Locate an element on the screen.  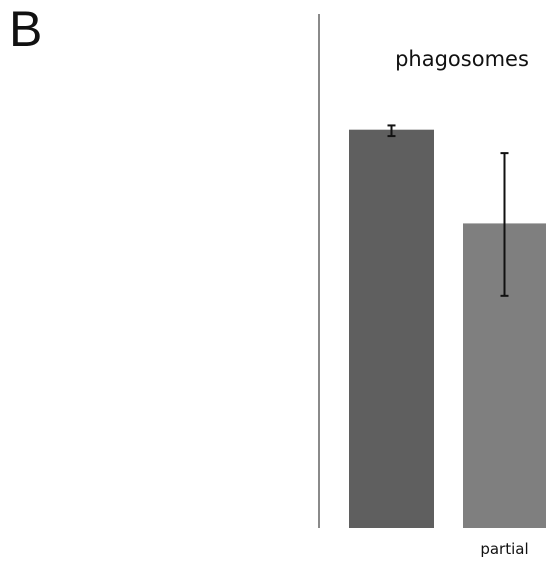
x-tick-label-2: partial is located at coordinates (504, 549).